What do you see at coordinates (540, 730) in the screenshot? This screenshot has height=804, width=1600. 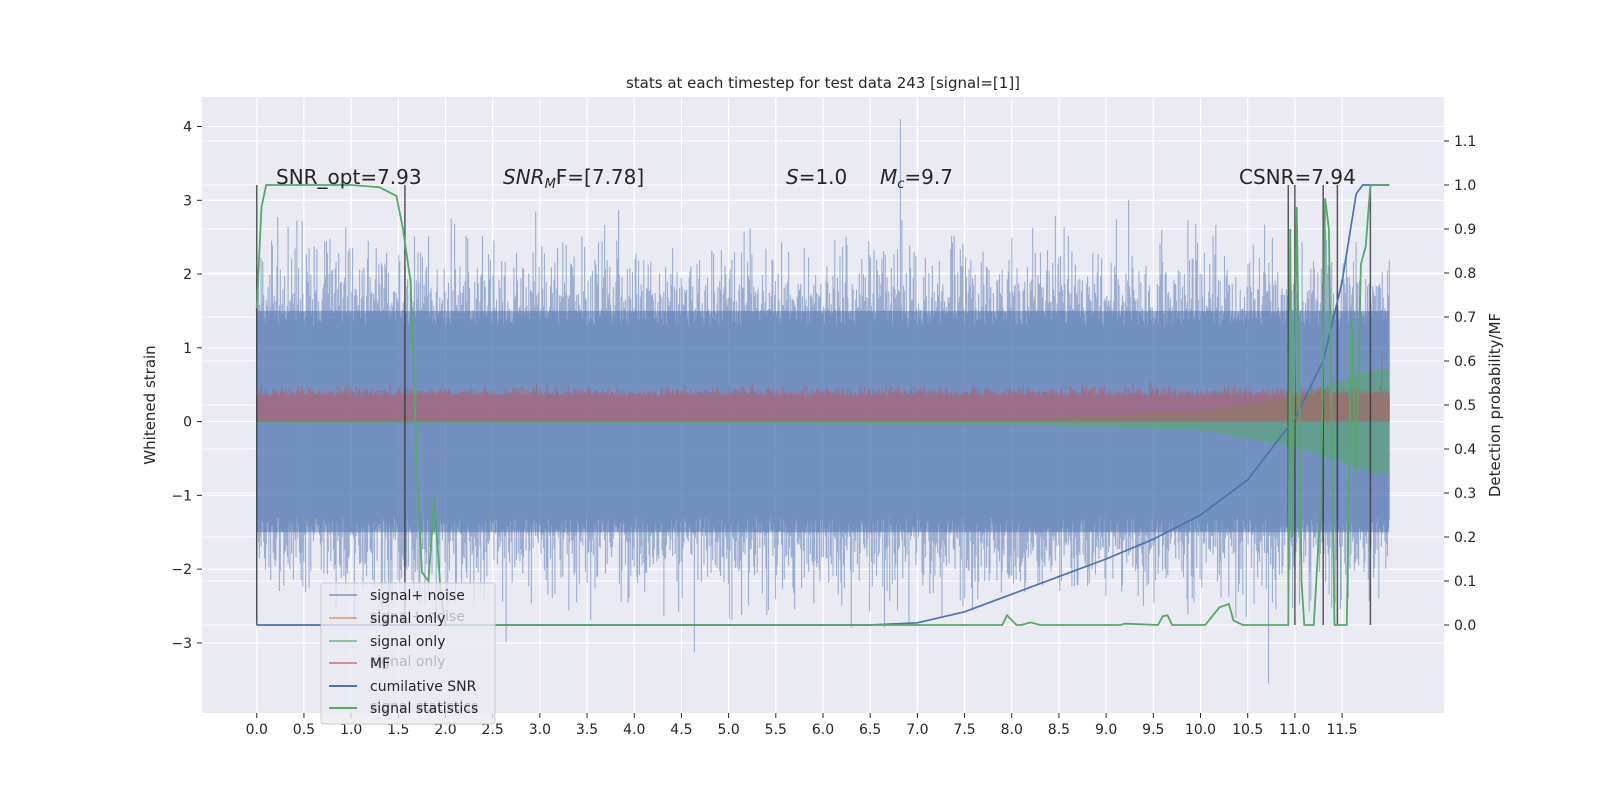 I see `x-tick-label: 3.0` at bounding box center [540, 730].